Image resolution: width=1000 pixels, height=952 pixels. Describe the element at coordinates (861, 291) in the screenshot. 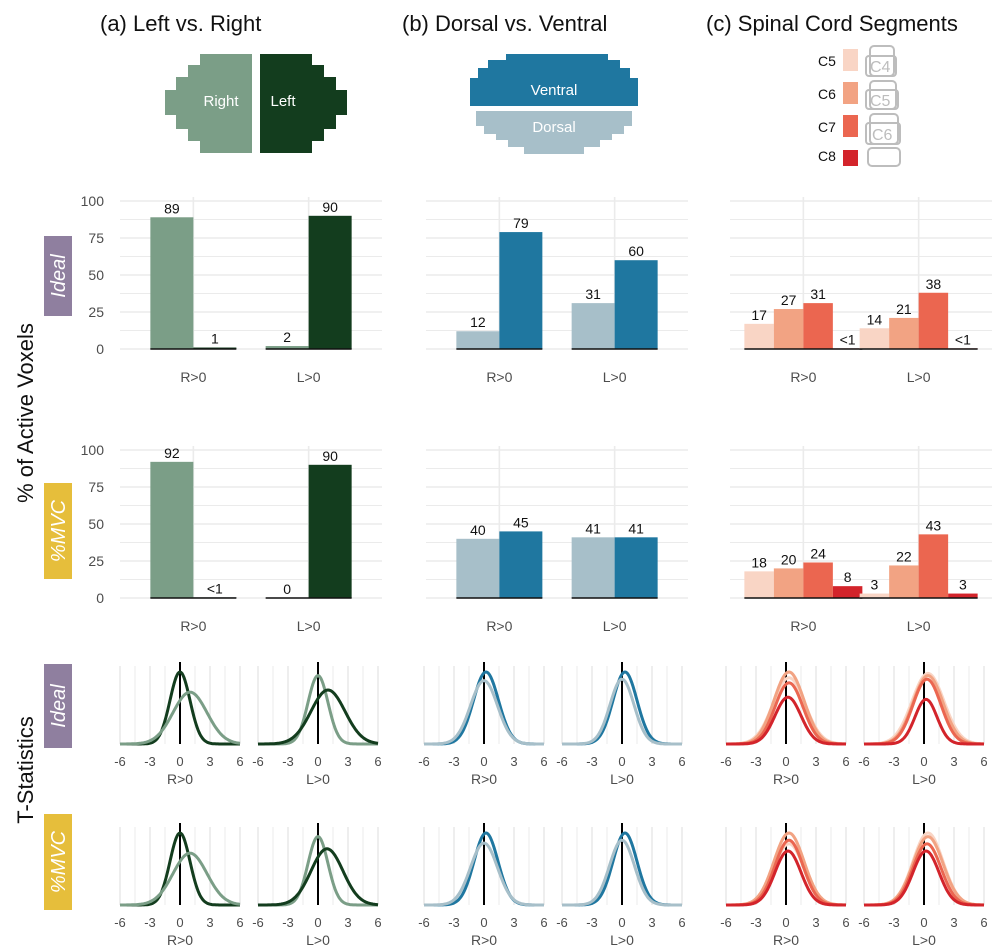

I see `bar-panel-c-ideal: 17 27 31 <1 R>0 14 21 38 <1 L>0` at that location.